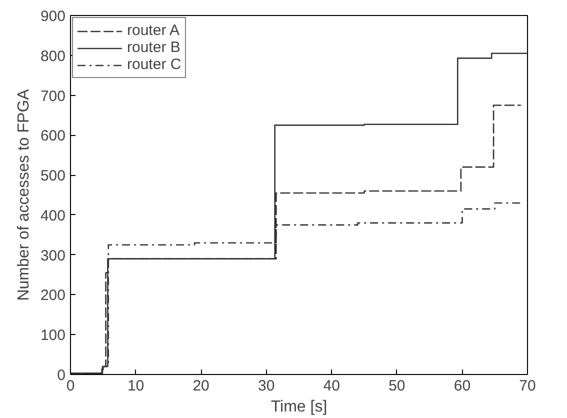 This screenshot has width=567, height=418. I want to click on y-tick-label: 200, so click(53, 295).